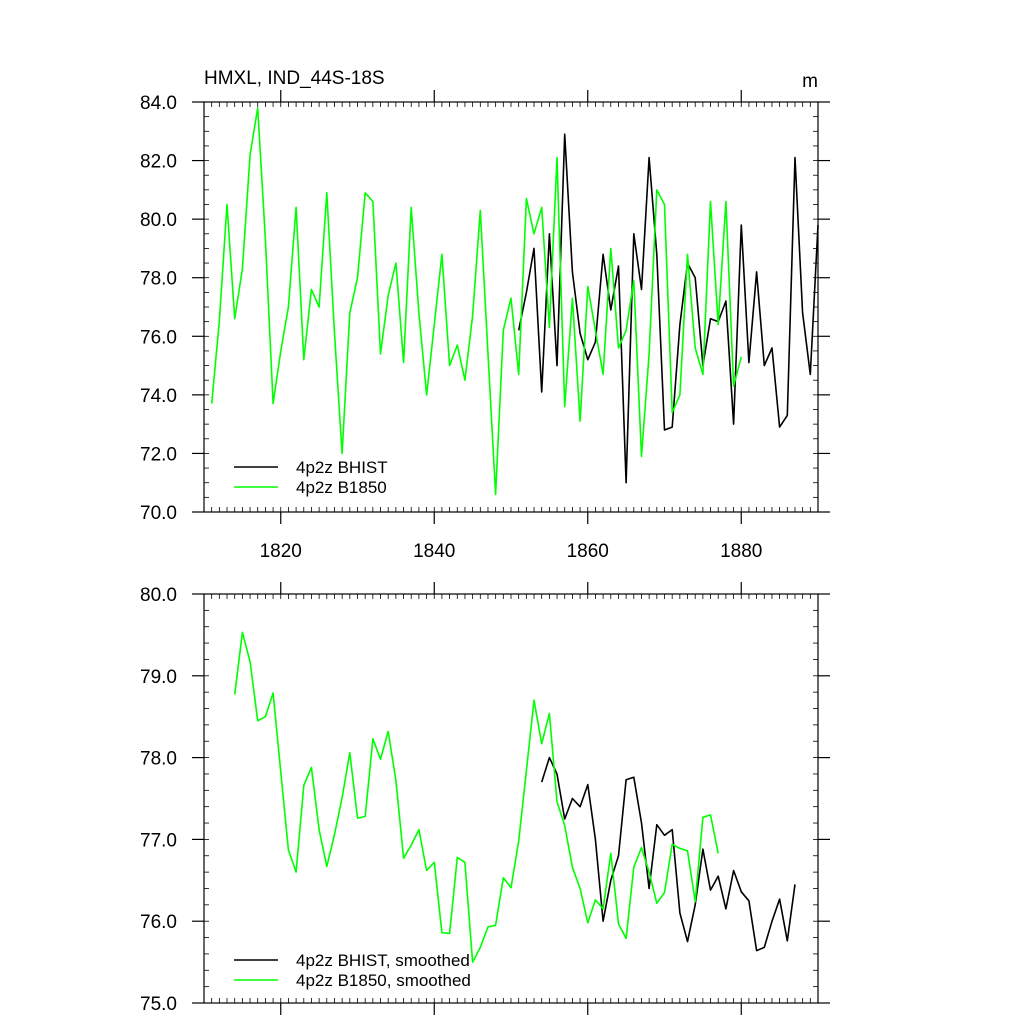 This screenshot has height=1024, width=1024. I want to click on top-y-tick-label: 80.0, so click(158, 220).